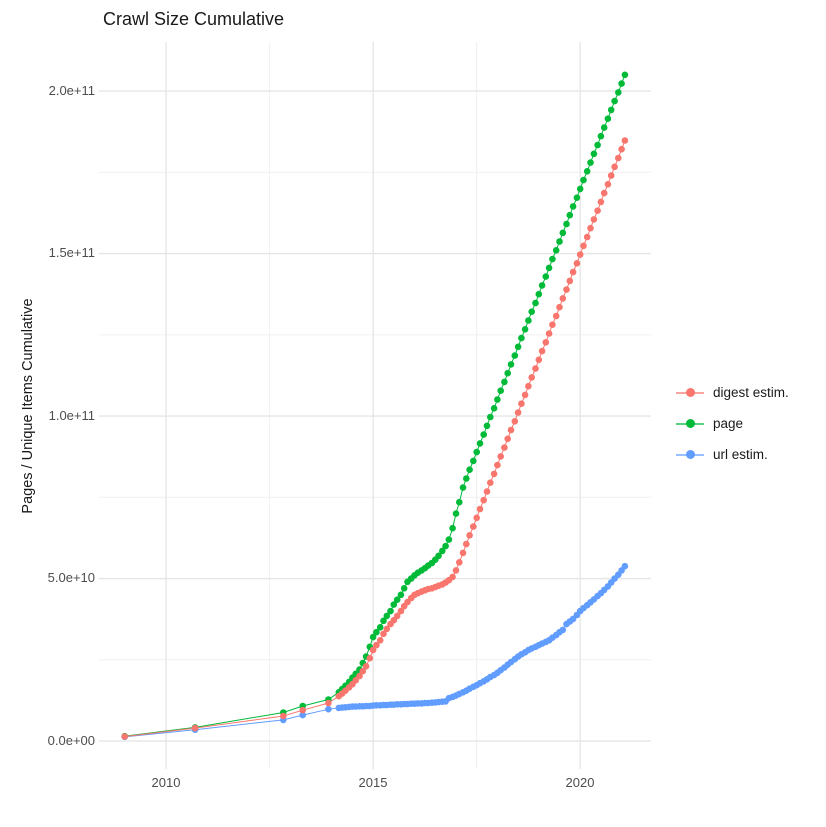 This screenshot has height=827, width=826. I want to click on legend-item-digest-estim: digest estim., so click(732, 392).